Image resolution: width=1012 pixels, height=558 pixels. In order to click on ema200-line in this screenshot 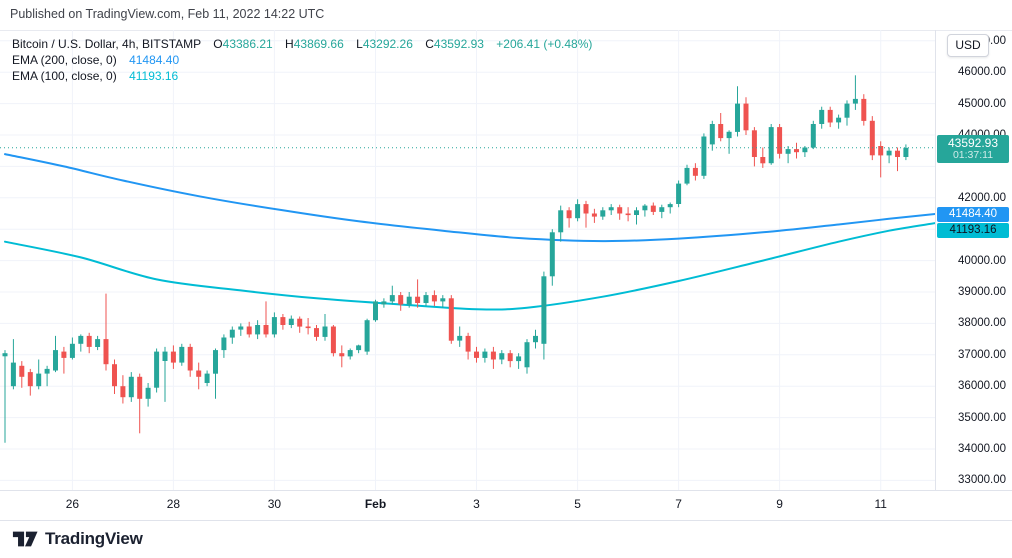, I will do `click(469, 198)`.